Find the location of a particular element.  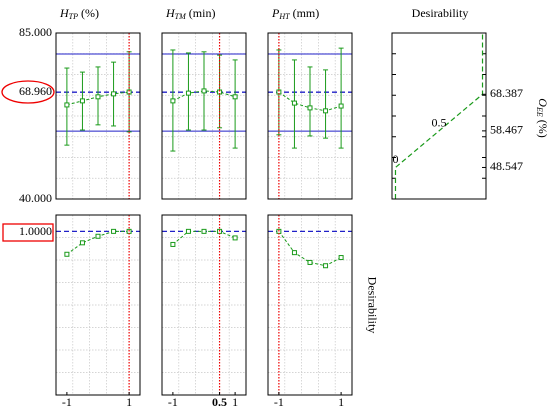

highlight-circle is located at coordinates (28, 92).